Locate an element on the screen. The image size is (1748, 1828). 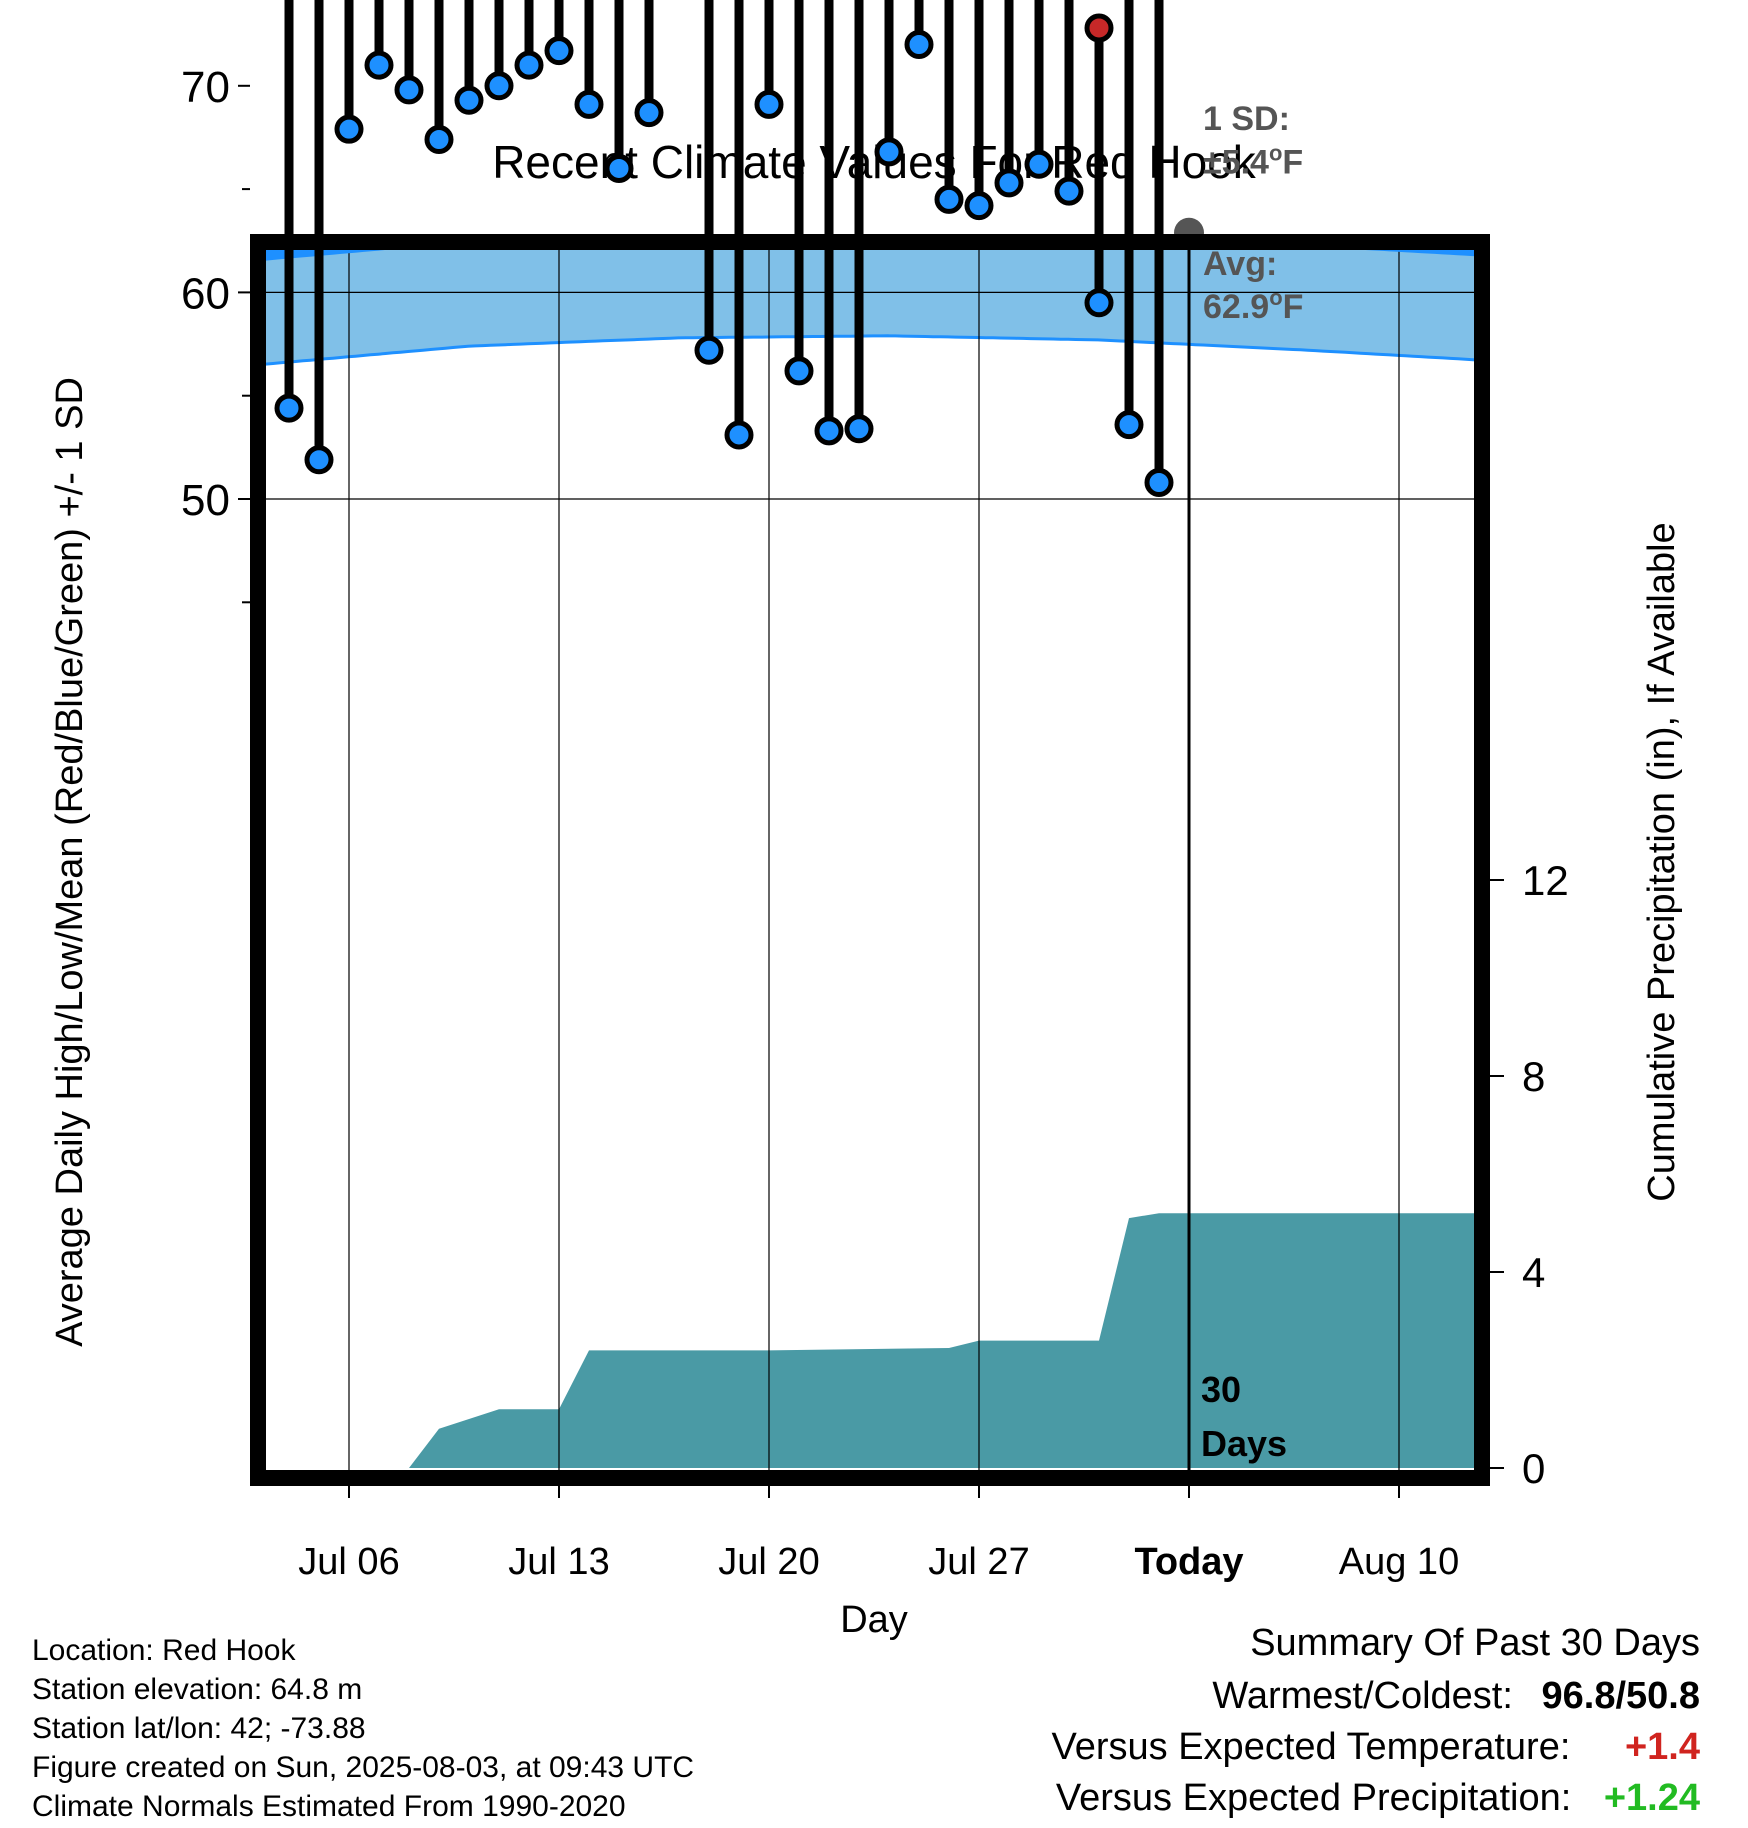
summary-temp: Versus Expected Temperature: +1.4 is located at coordinates (1375, 1747).